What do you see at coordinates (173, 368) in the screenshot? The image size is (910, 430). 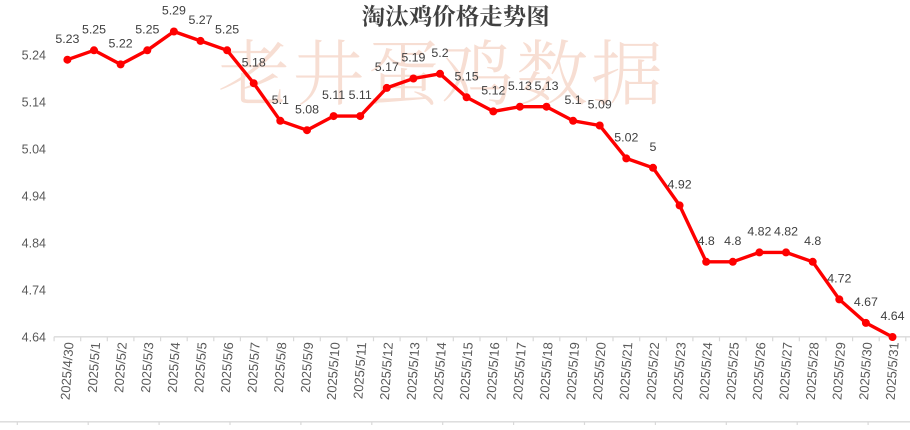 I see `svg-text: 2025/5/4` at bounding box center [173, 368].